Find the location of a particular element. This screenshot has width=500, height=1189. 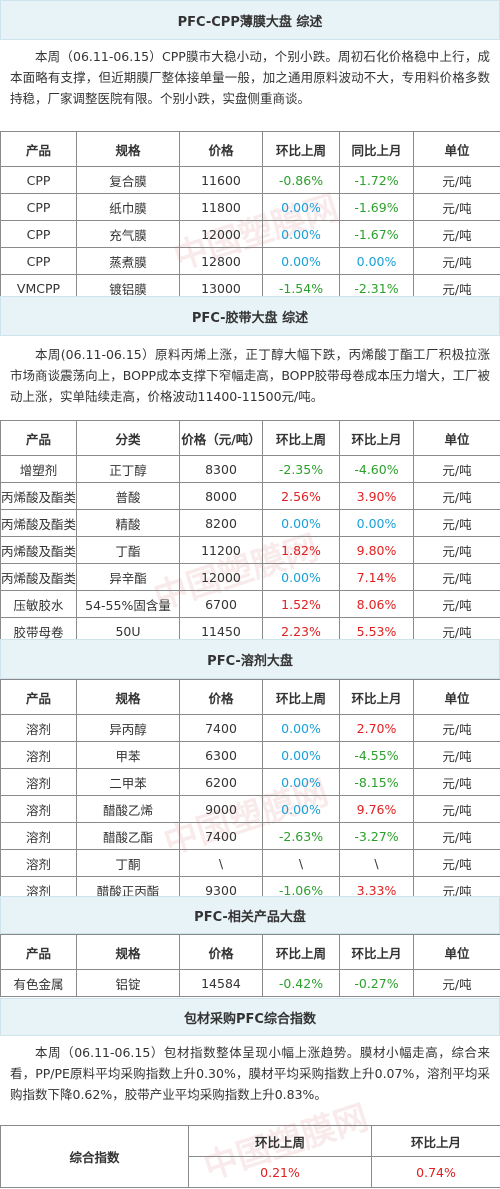

related-section-title: PFC-相关产品大盘 is located at coordinates (250, 915).